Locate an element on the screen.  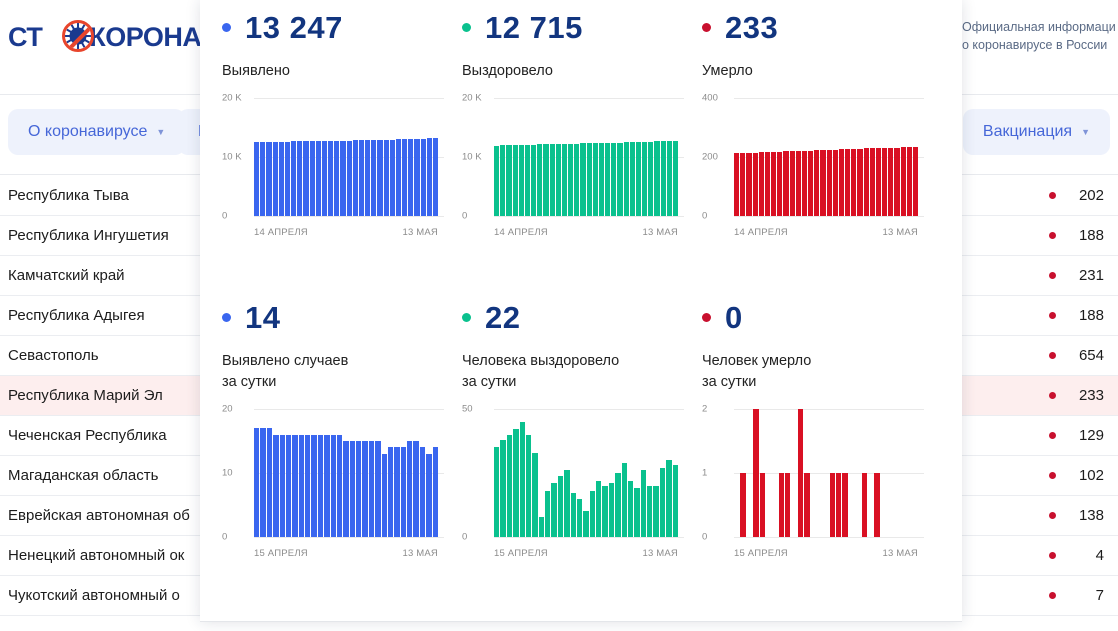
chart-x-axis: 14 АПРЕЛЯ 13 МАЯ is located at coordinates (346, 232).